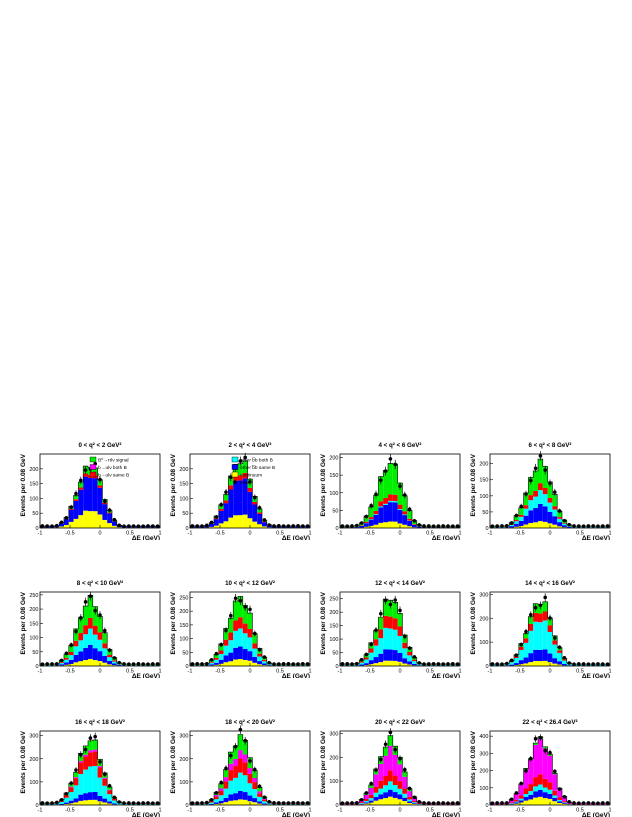 The height and width of the screenshot is (817, 632). Describe the element at coordinates (159, 672) in the screenshot. I see `x-tick-label: 1` at that location.